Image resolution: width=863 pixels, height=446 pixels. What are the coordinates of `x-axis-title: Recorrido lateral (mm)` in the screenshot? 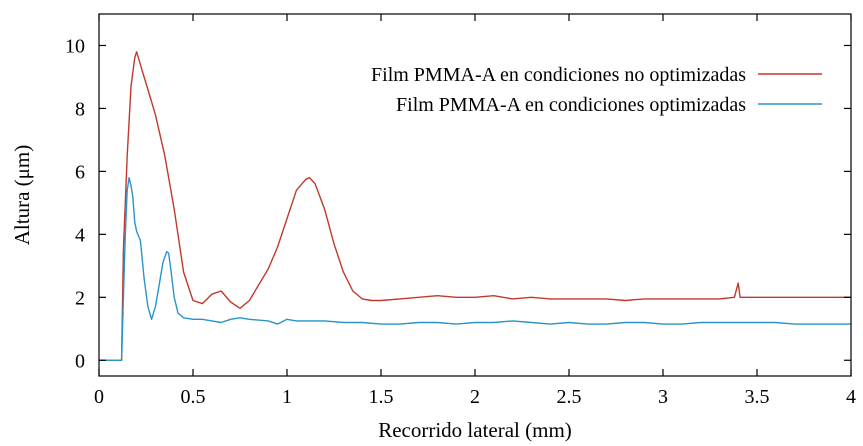 It's located at (475, 430).